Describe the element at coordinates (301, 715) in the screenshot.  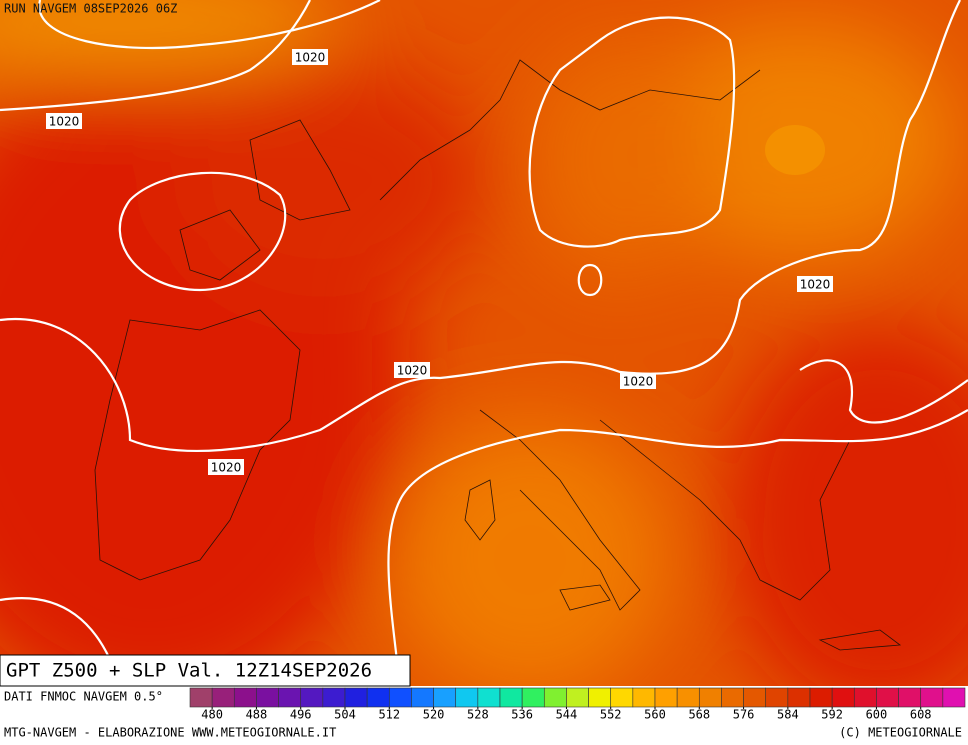
I see `colorbar-tick-label: 496` at that location.